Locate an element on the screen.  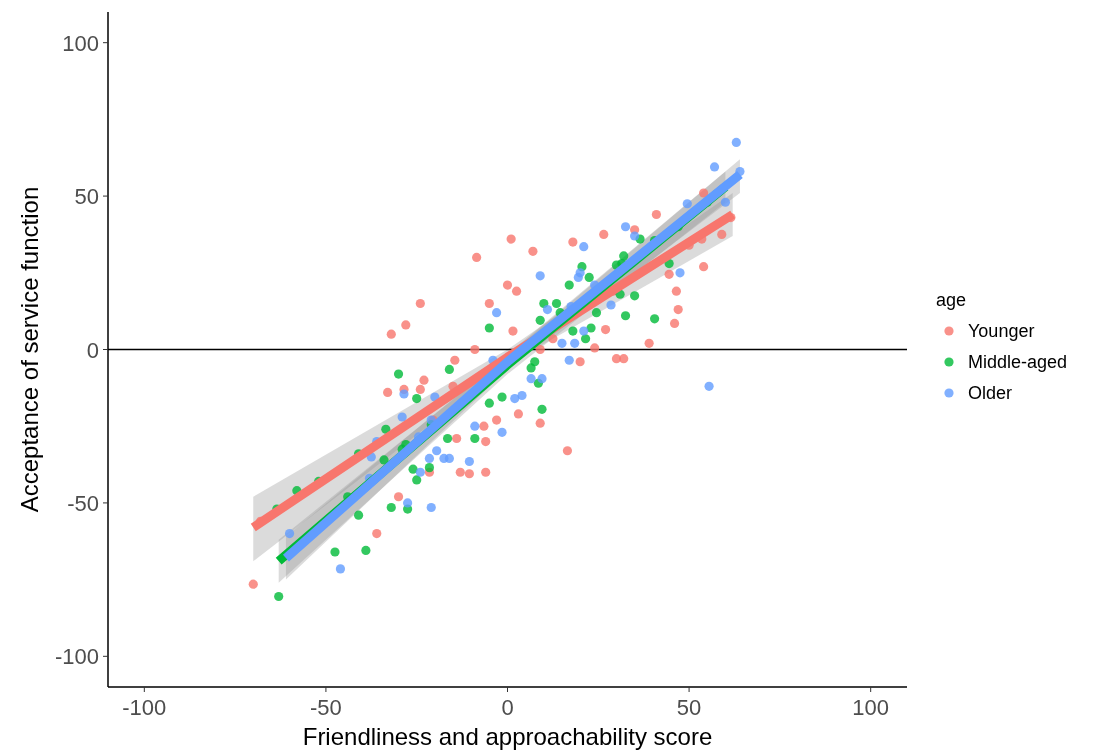
legend-label: Older is located at coordinates (990, 393).